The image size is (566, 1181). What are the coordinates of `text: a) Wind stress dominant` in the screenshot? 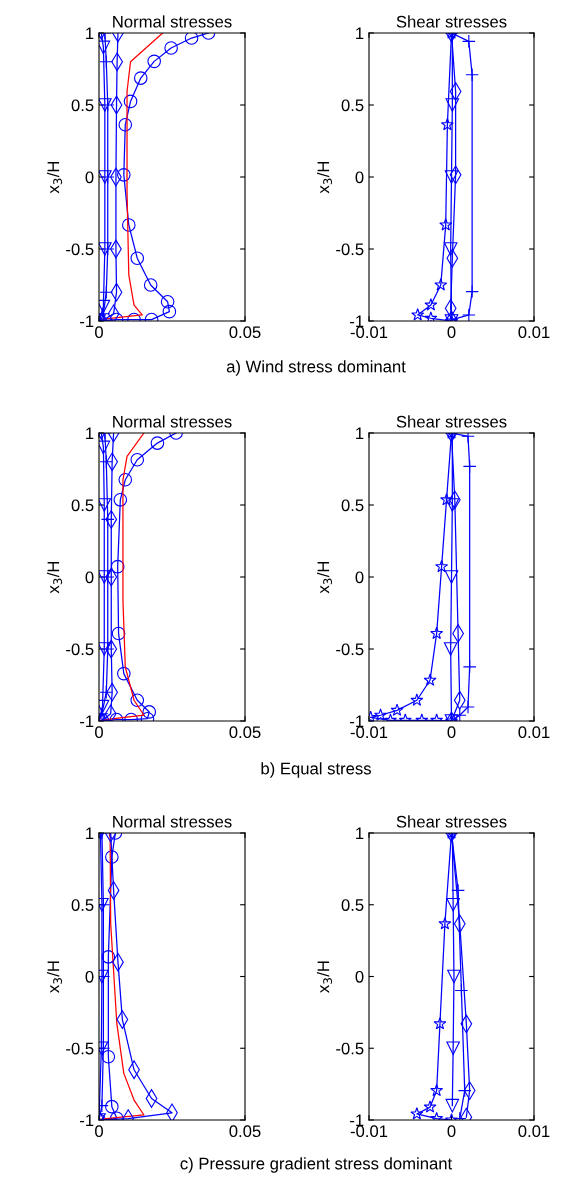 It's located at (316, 368).